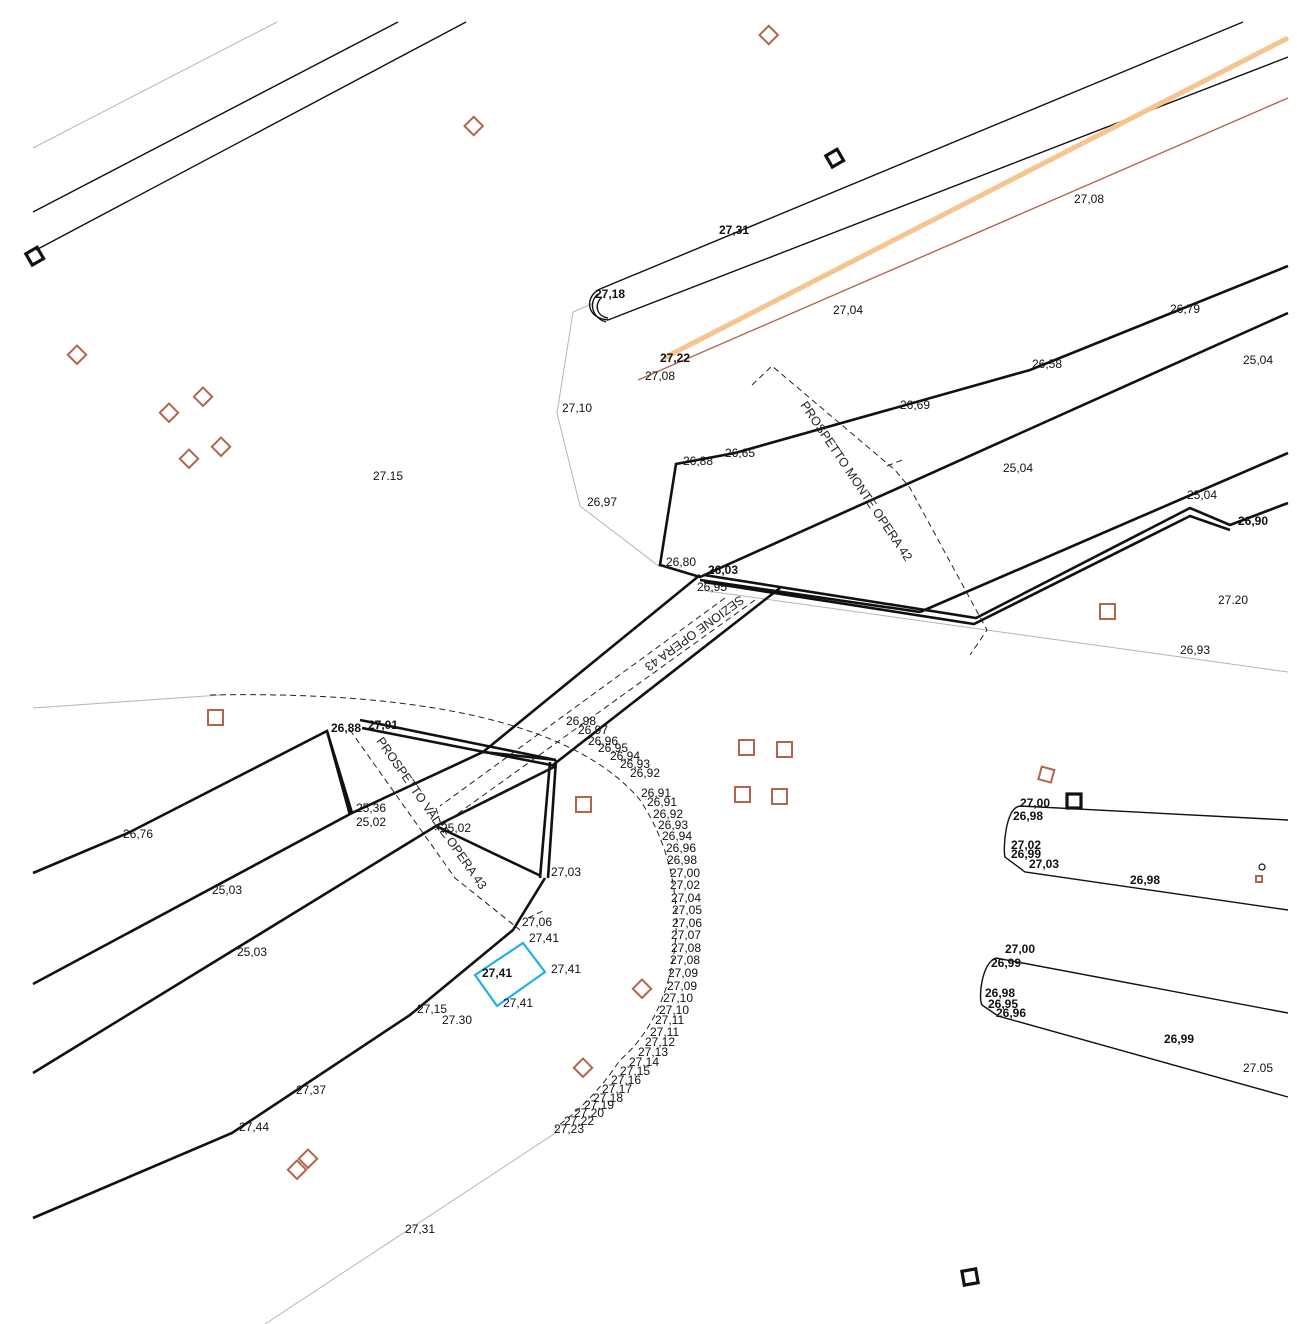 The height and width of the screenshot is (1324, 1297). Describe the element at coordinates (677, 836) in the screenshot. I see `spot-elevation: 26,94` at that location.